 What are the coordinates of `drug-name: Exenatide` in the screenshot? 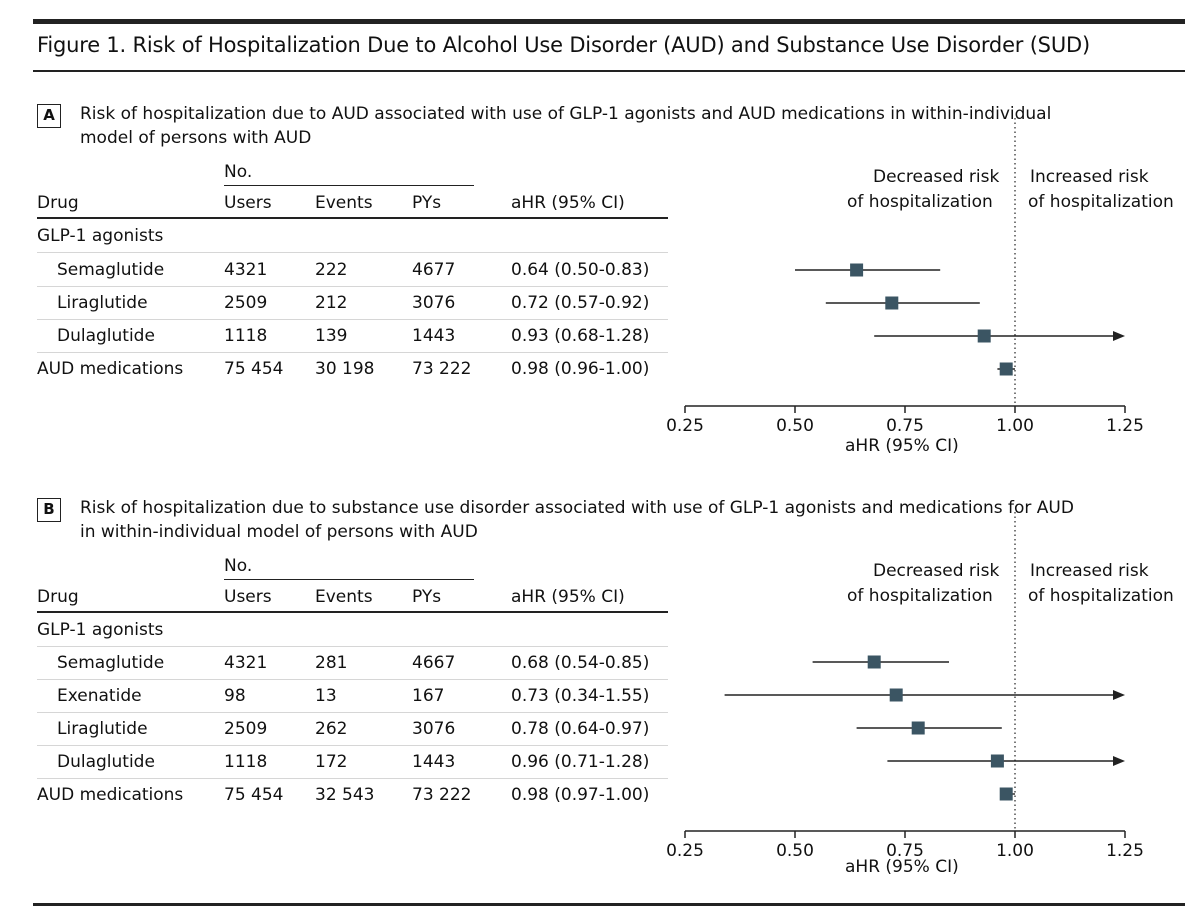 It's located at (99, 696).